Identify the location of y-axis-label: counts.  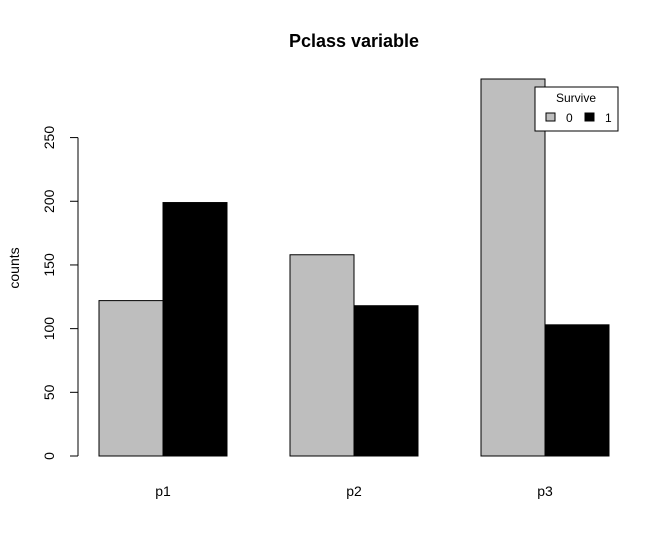
(14, 267).